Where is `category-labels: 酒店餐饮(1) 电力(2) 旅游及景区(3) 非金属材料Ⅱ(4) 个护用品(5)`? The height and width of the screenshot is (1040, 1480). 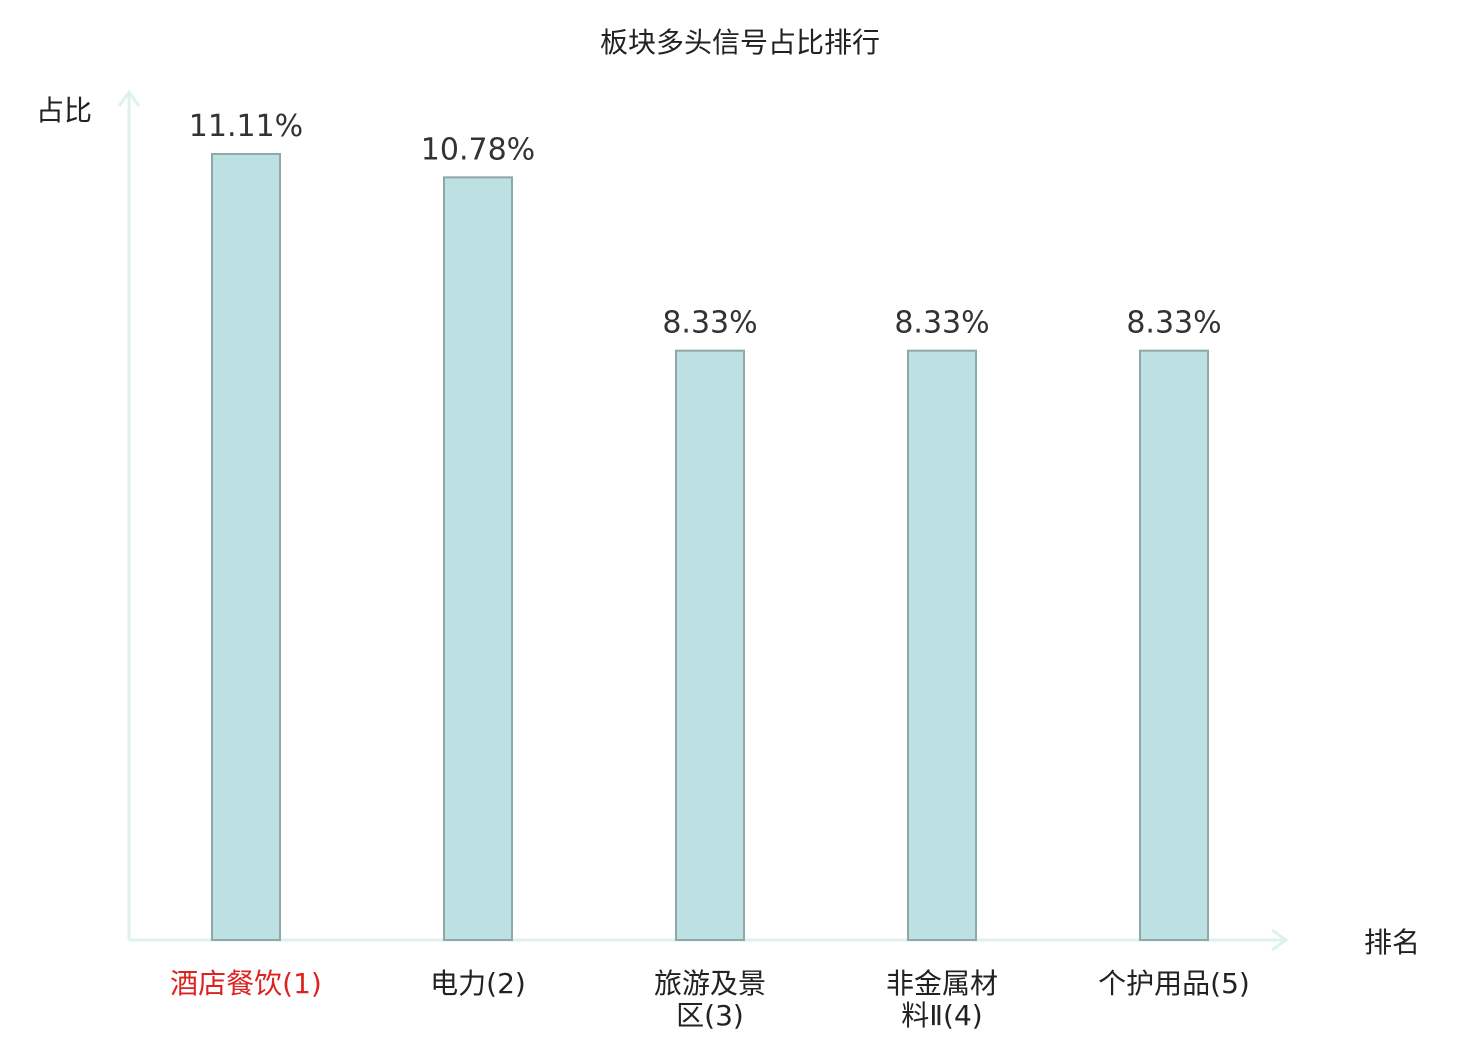
category-labels: 酒店餐饮(1) 电力(2) 旅游及景区(3) 非金属材料Ⅱ(4) 个护用品(5) is located at coordinates (710, 999).